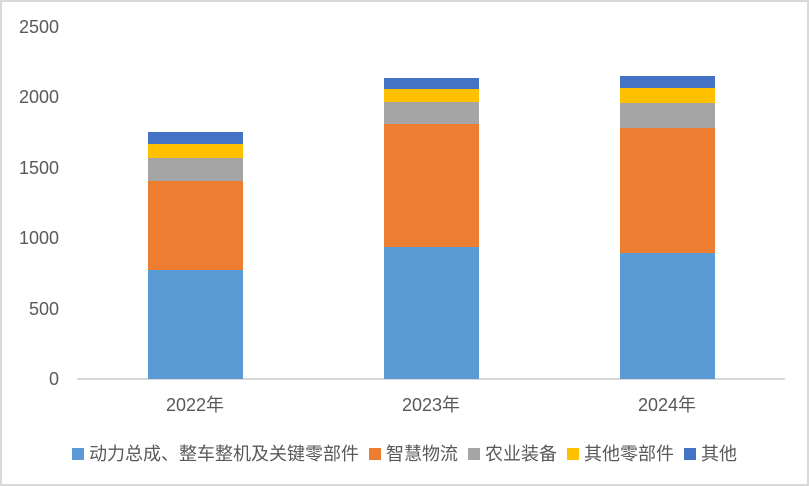  I want to click on legend-item: 智慧物流, so click(413, 454).